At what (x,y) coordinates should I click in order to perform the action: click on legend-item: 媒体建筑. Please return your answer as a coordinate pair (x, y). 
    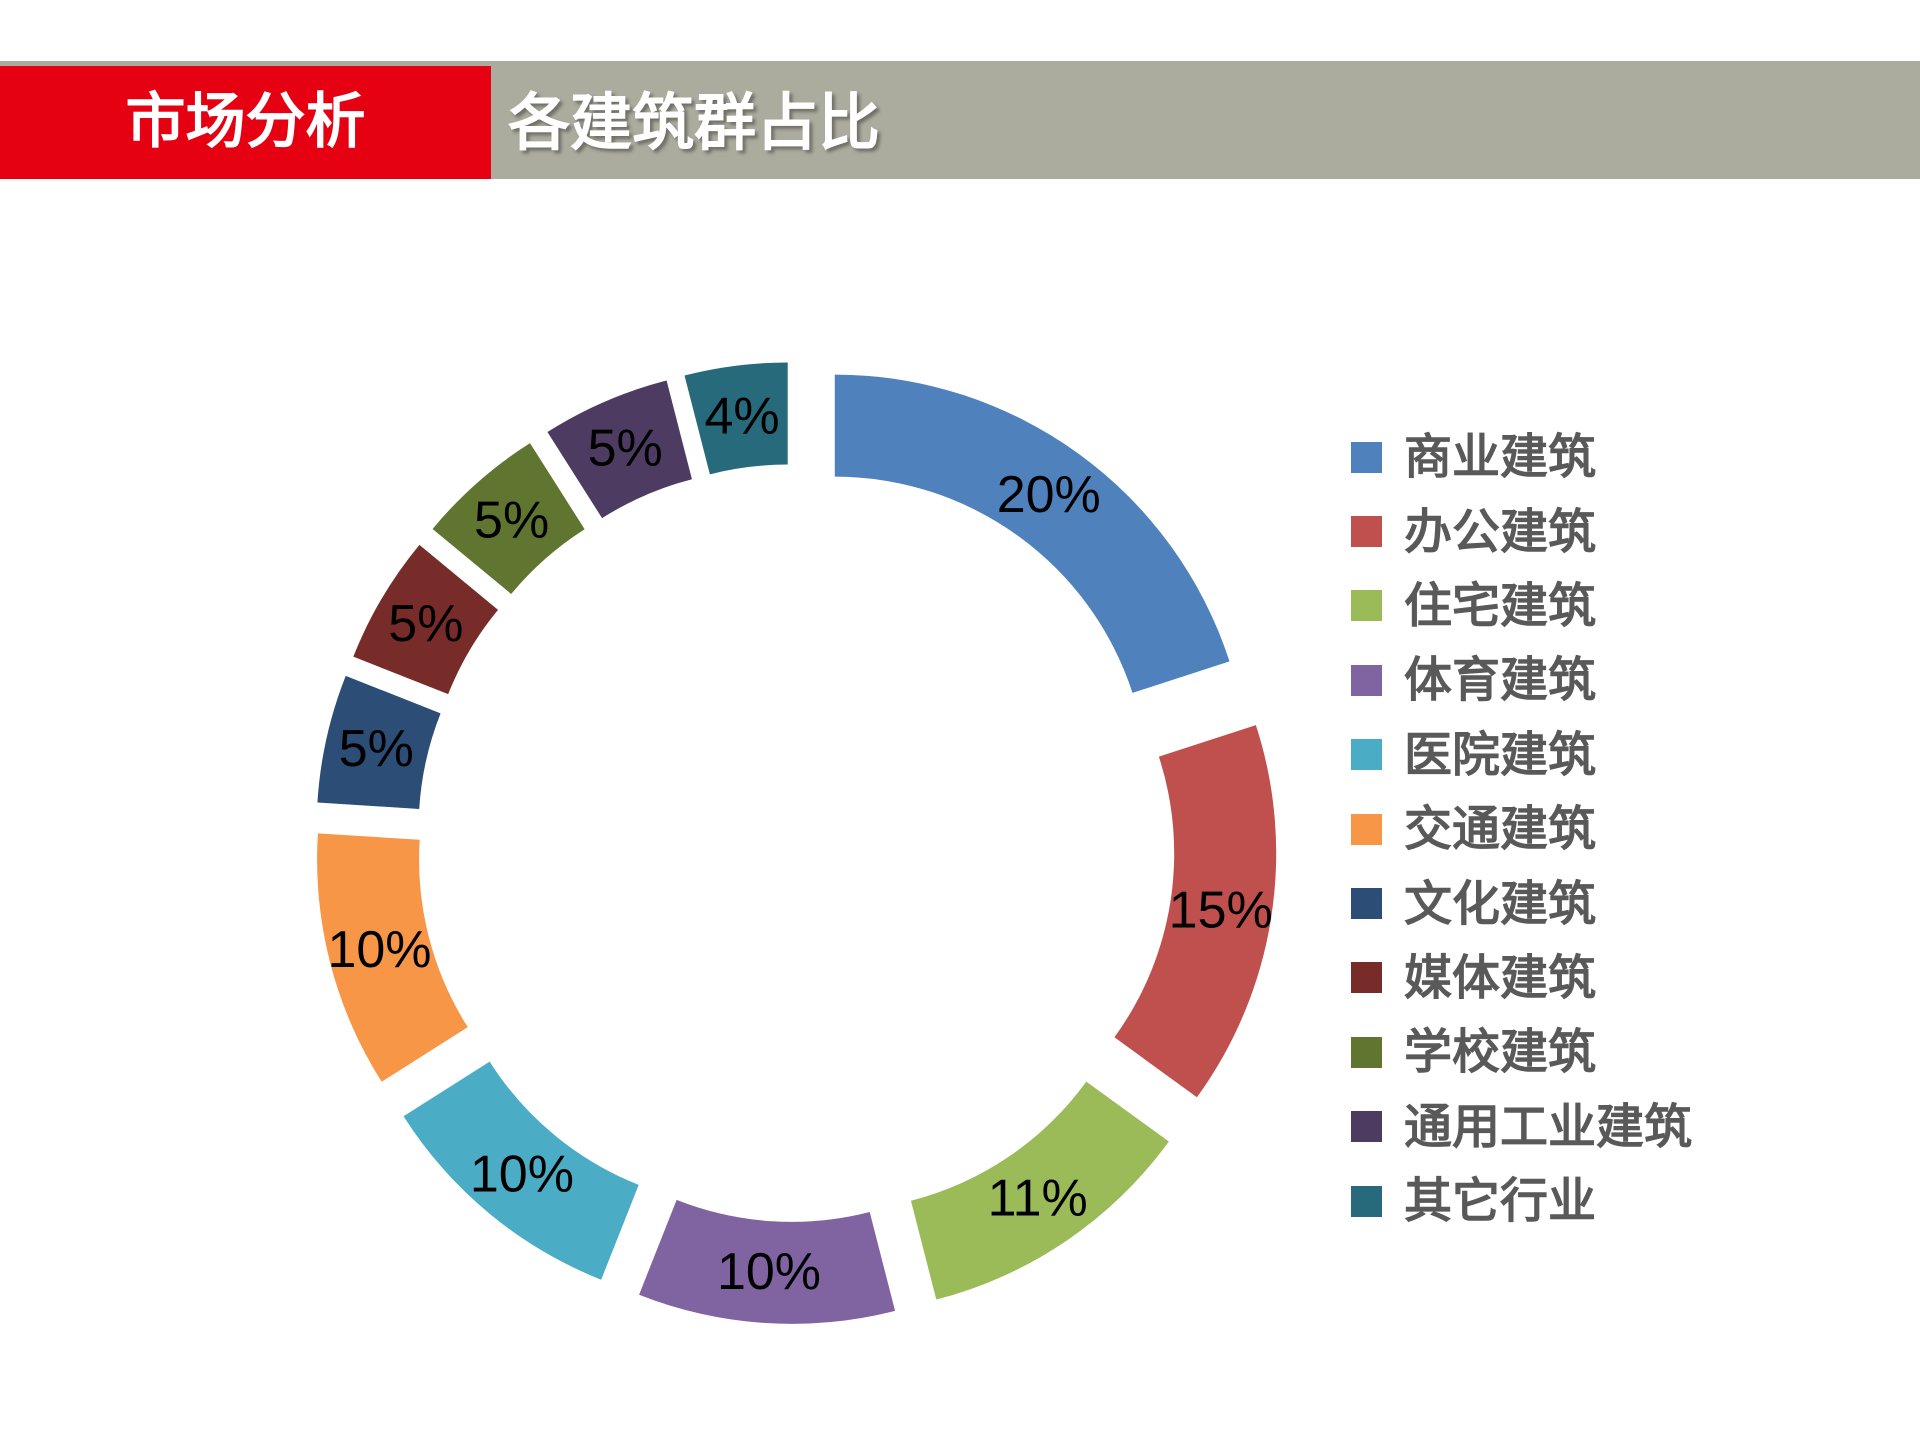
    Looking at the image, I should click on (1521, 978).